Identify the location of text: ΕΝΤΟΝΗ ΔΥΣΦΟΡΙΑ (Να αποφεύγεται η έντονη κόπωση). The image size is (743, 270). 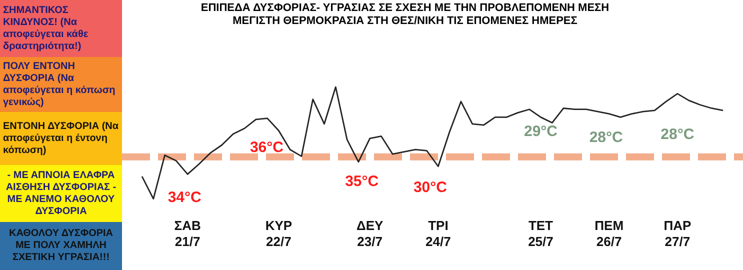
(61, 138).